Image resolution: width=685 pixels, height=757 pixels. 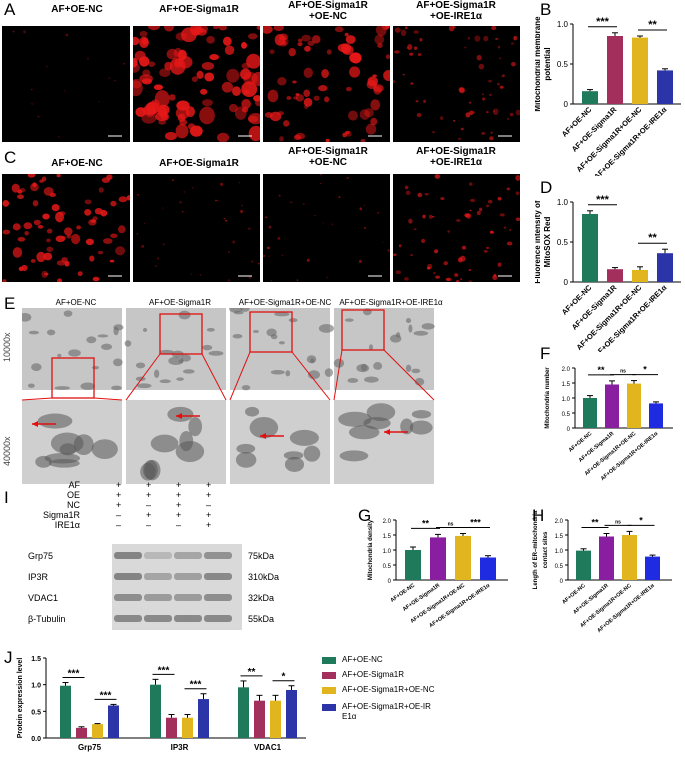 What do you see at coordinates (77, 163) in the screenshot?
I see `c-title-0: AF+OE-NC` at bounding box center [77, 163].